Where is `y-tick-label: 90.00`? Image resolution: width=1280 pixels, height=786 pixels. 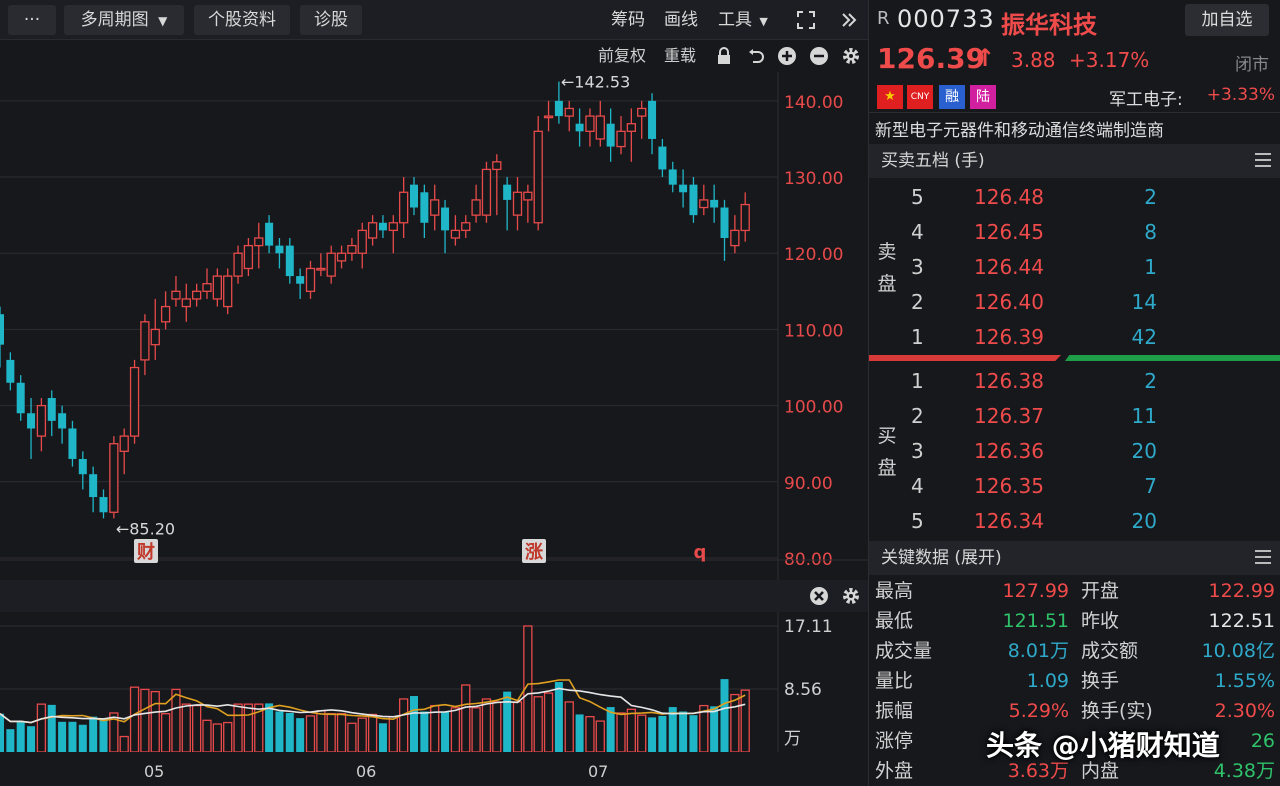 y-tick-label: 90.00 is located at coordinates (808, 484).